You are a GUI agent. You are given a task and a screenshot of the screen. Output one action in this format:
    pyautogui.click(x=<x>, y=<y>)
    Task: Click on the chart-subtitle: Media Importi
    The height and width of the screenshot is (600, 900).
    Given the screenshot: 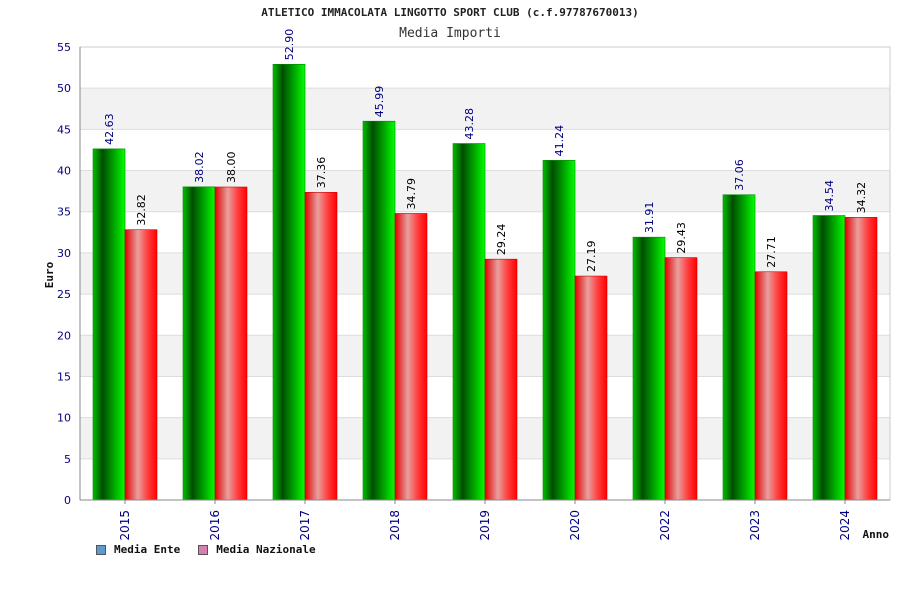 What is the action you would take?
    pyautogui.click(x=450, y=33)
    